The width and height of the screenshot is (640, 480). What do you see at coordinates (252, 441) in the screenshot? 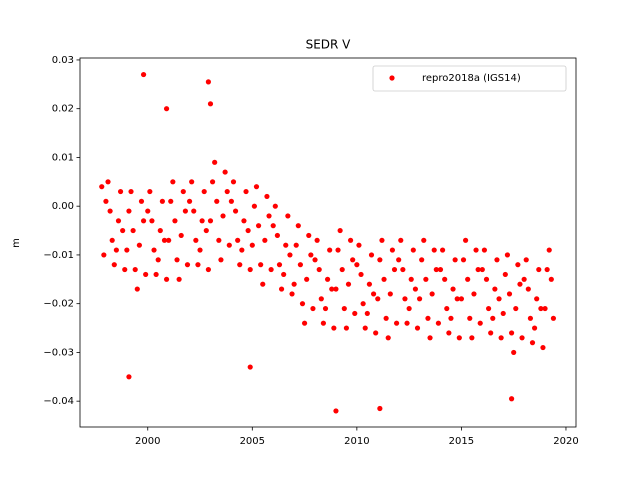
I see `x-tick-label: 2005` at bounding box center [252, 441].